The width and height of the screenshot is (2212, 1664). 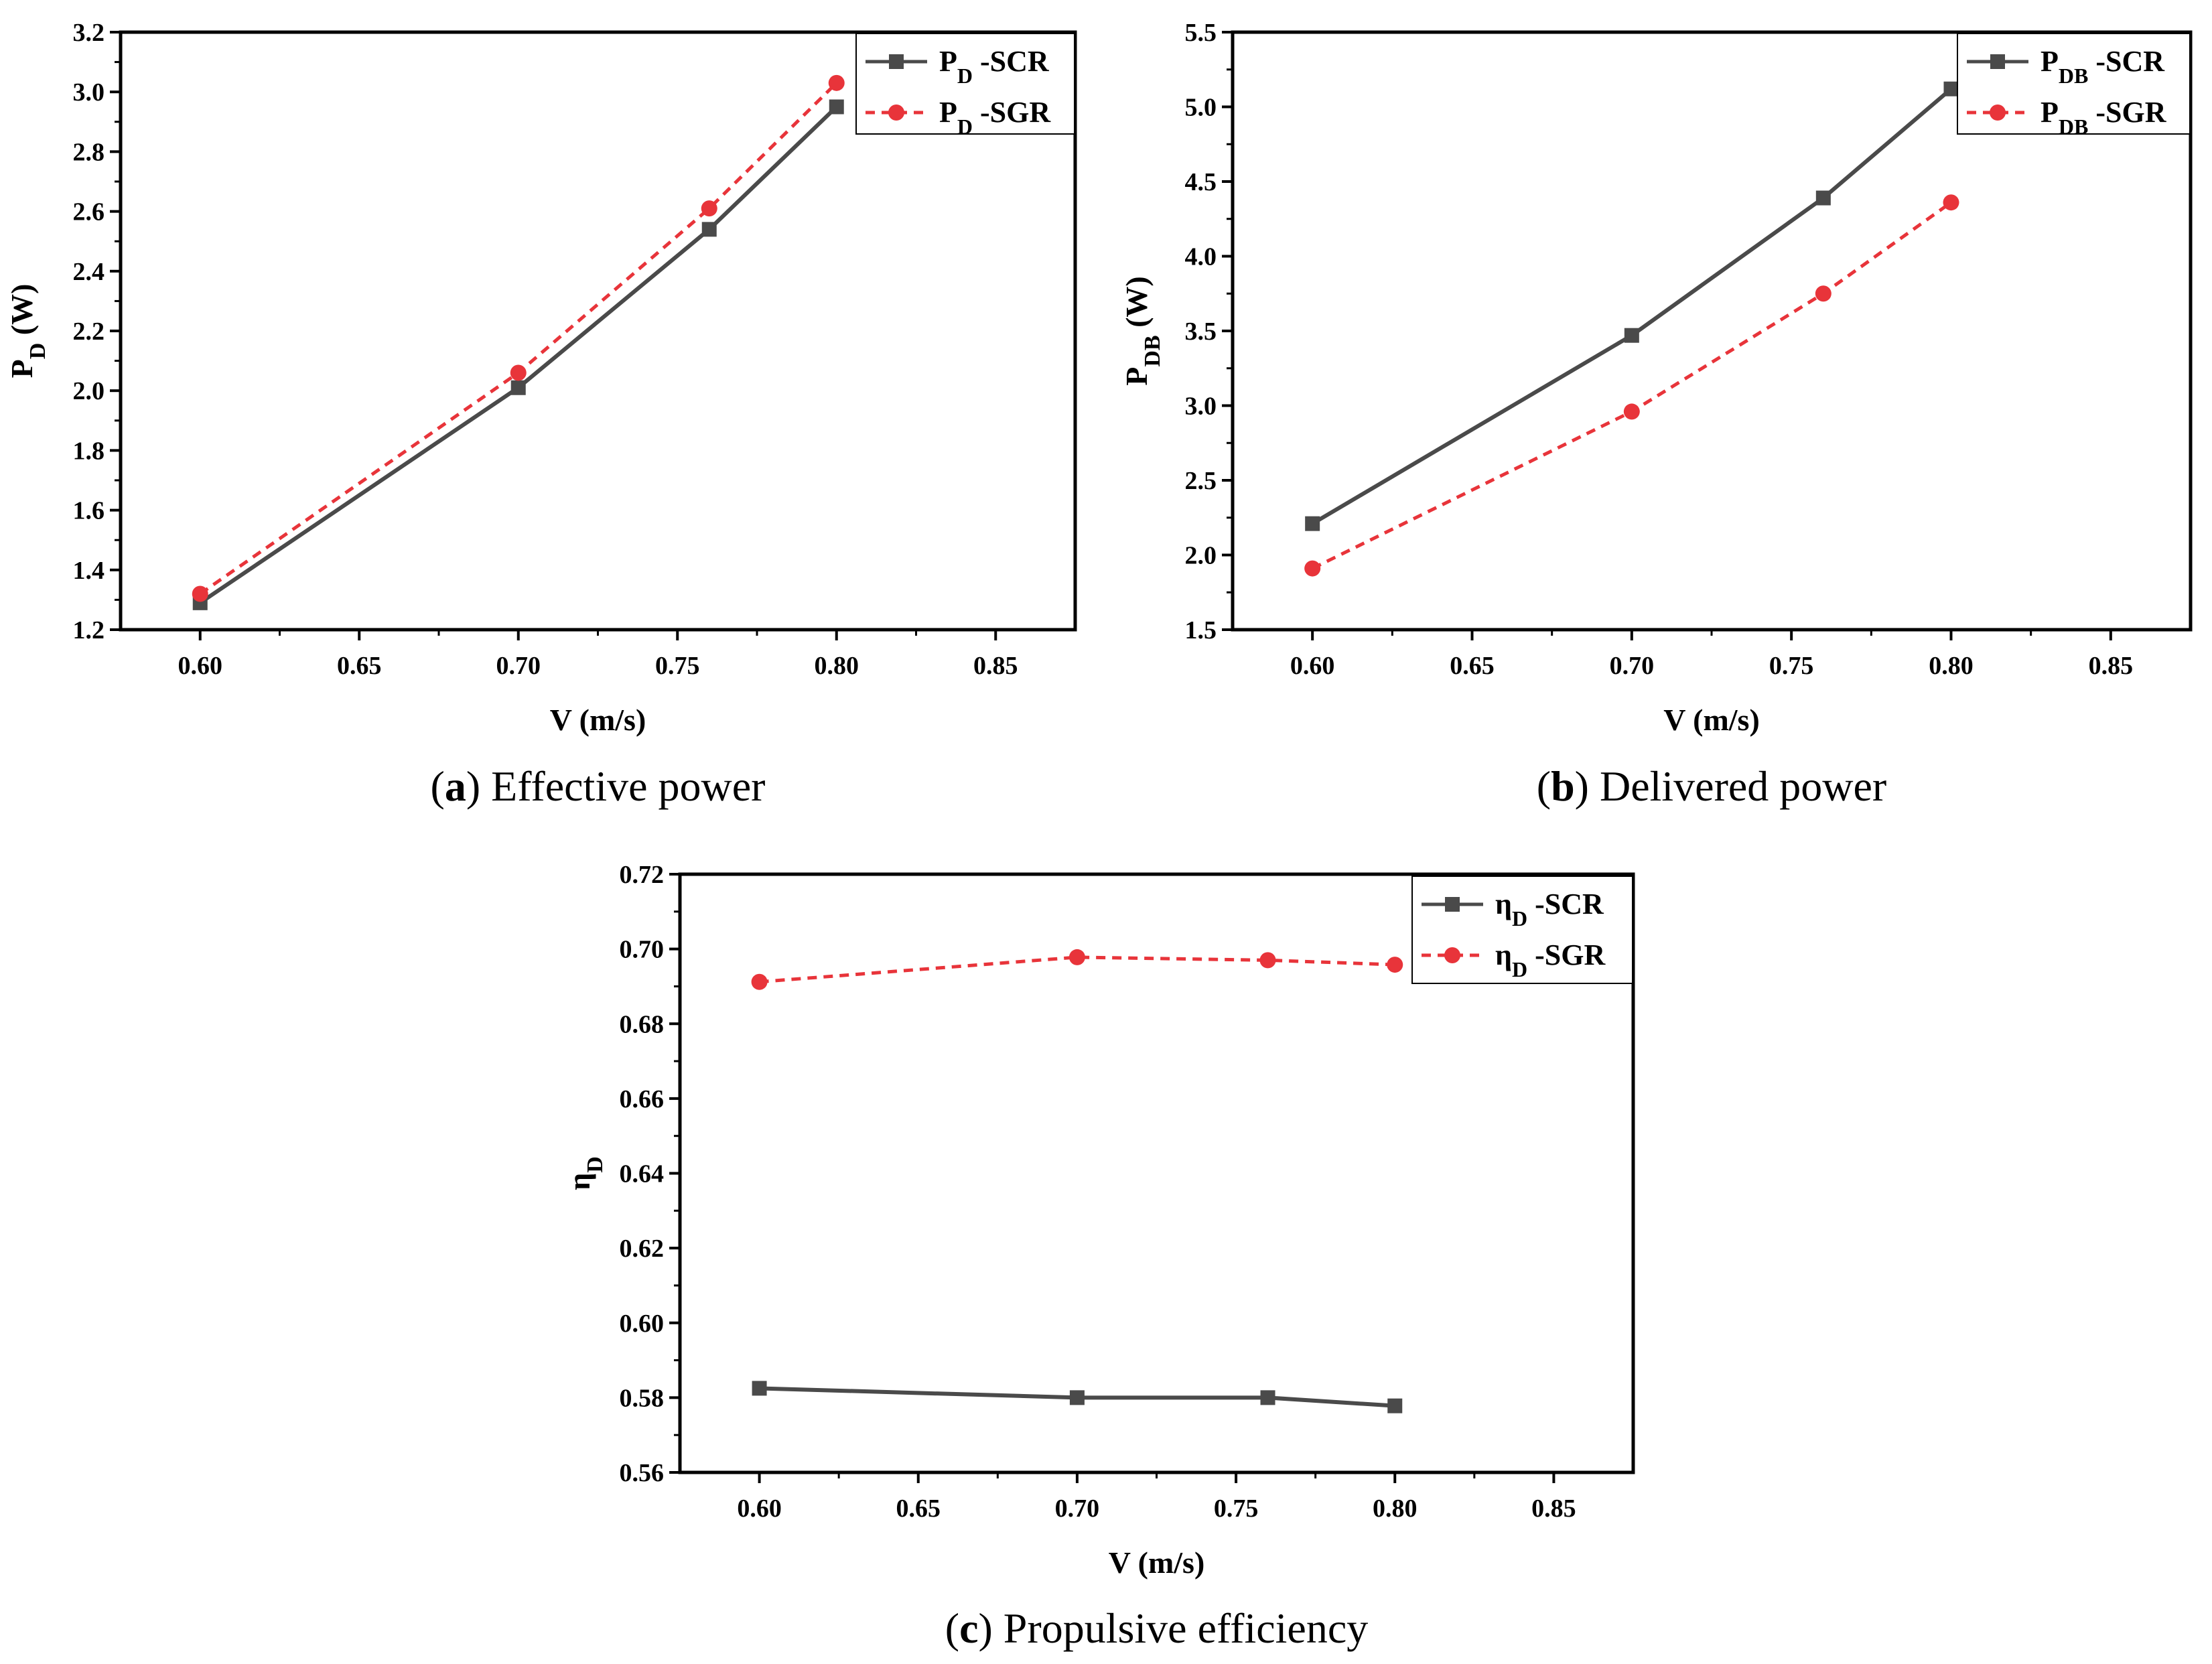 I want to click on legend-box, so click(x=1522, y=930).